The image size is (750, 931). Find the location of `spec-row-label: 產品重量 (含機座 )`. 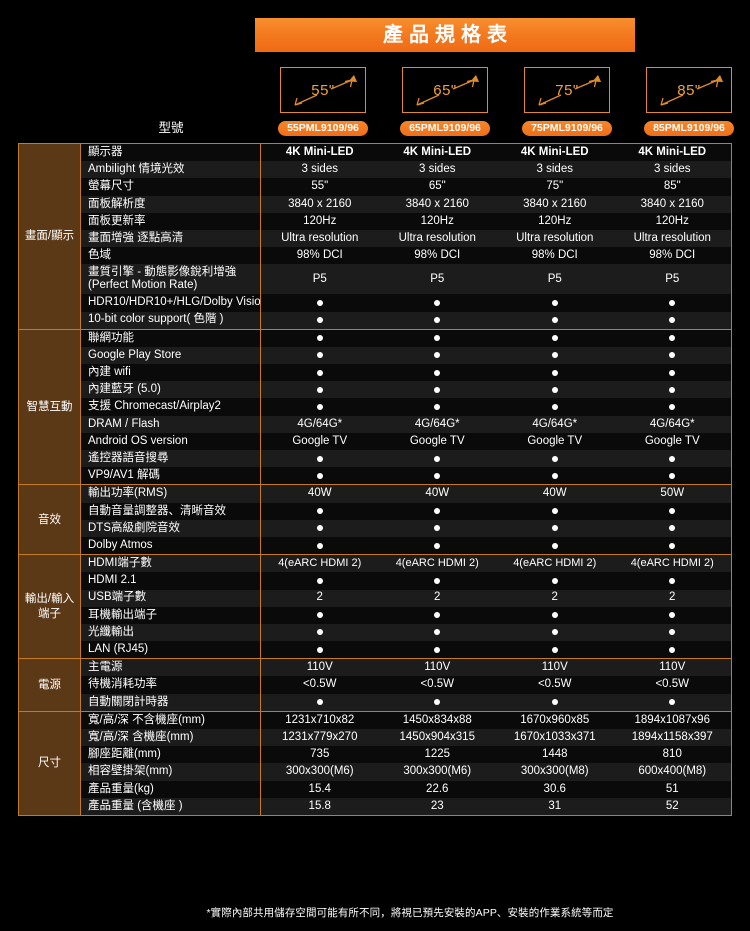

spec-row-label: 產品重量 (含機座 ) is located at coordinates (171, 806).